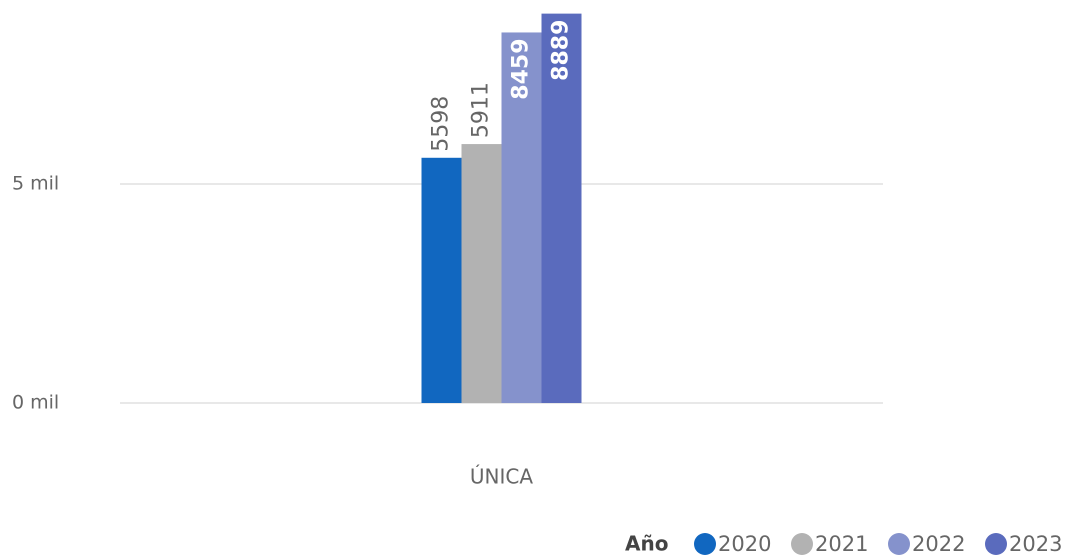 This screenshot has height=556, width=1067. I want to click on legend-label: 2023, so click(1035, 544).